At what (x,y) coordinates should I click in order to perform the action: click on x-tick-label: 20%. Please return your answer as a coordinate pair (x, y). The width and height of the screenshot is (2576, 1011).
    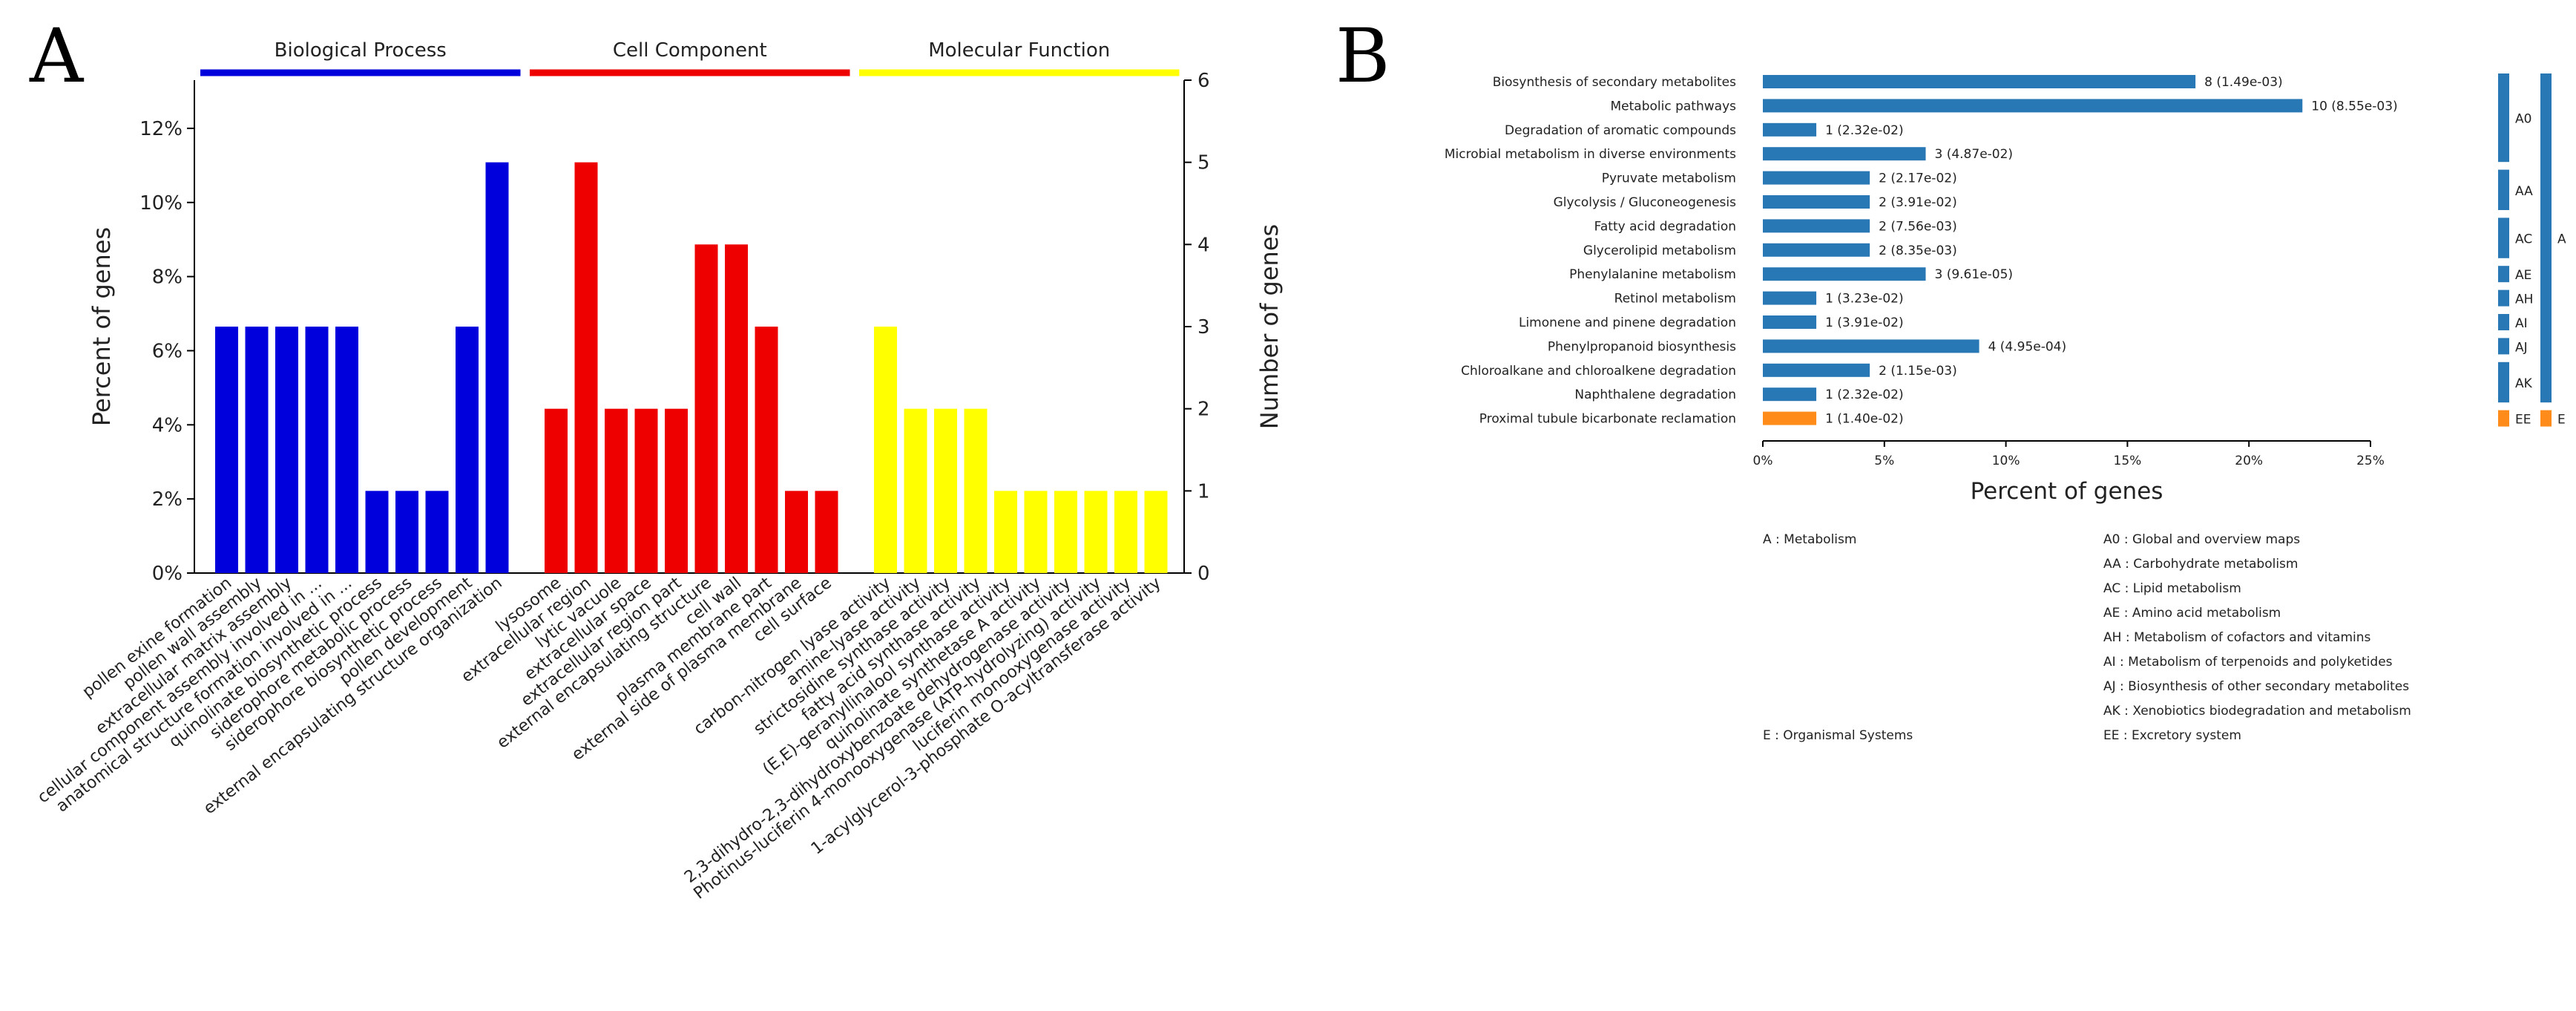
    Looking at the image, I should click on (2249, 461).